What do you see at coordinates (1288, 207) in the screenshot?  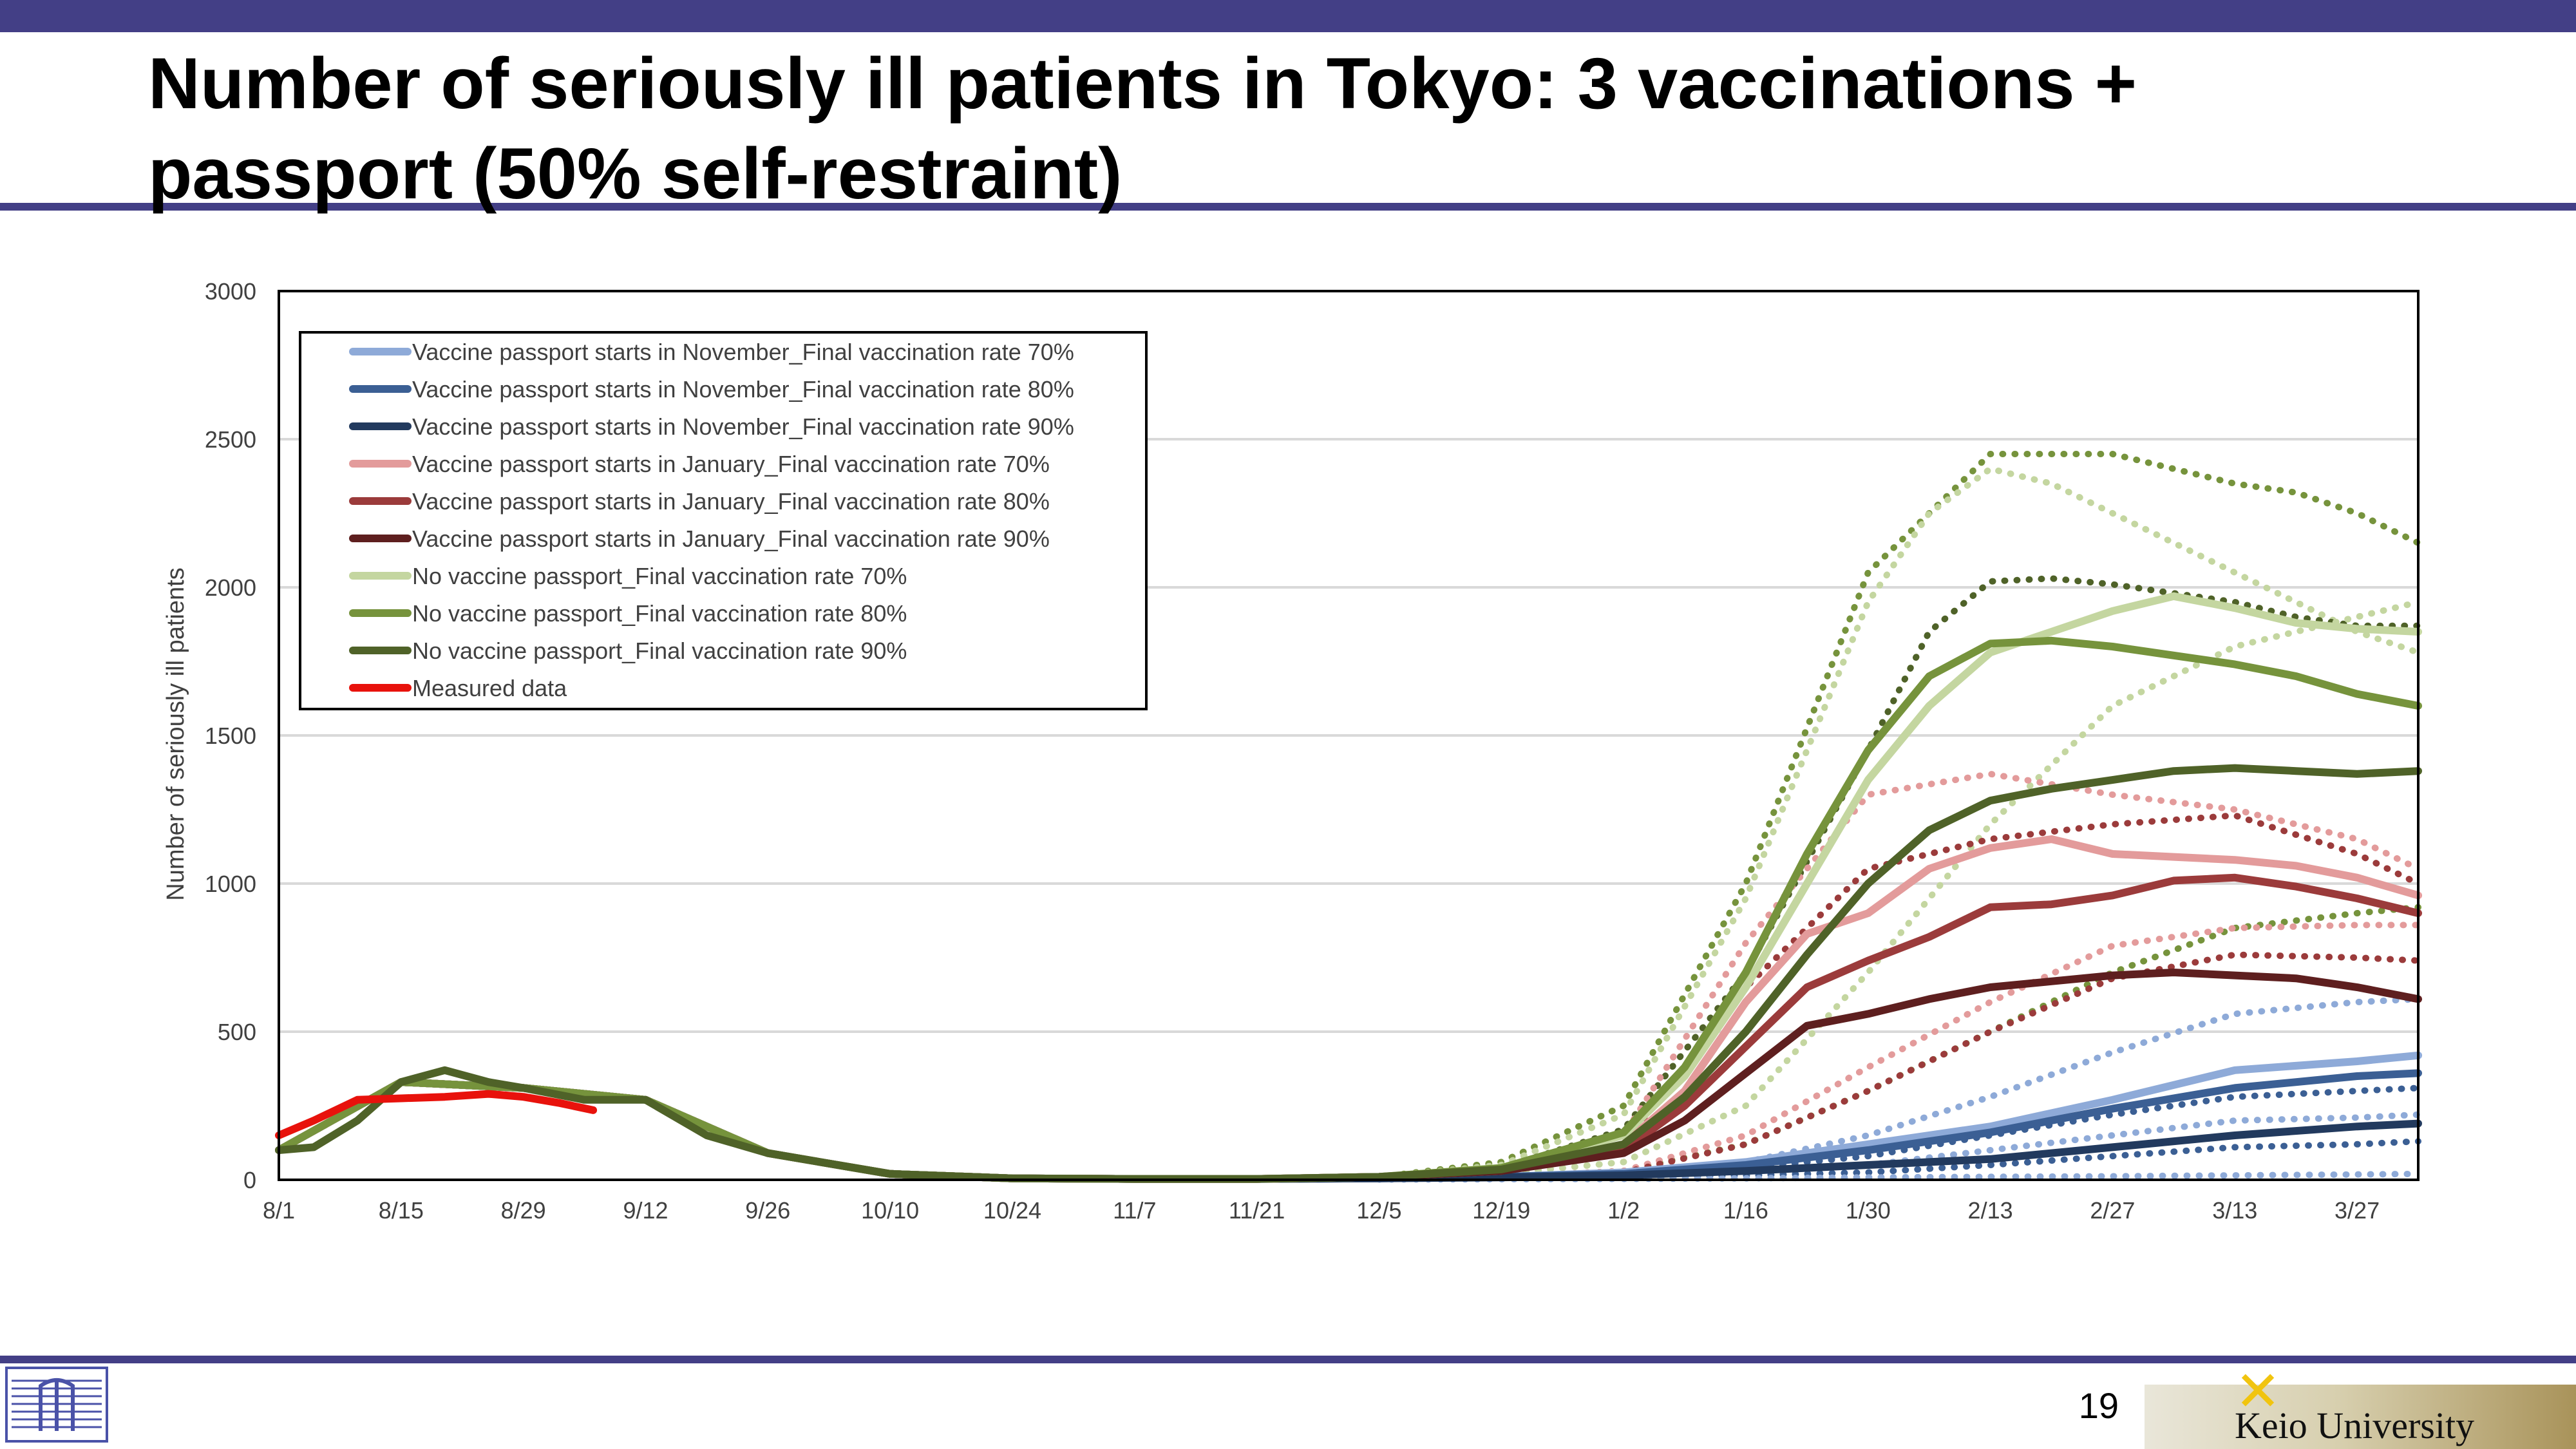 I see `title-divider` at bounding box center [1288, 207].